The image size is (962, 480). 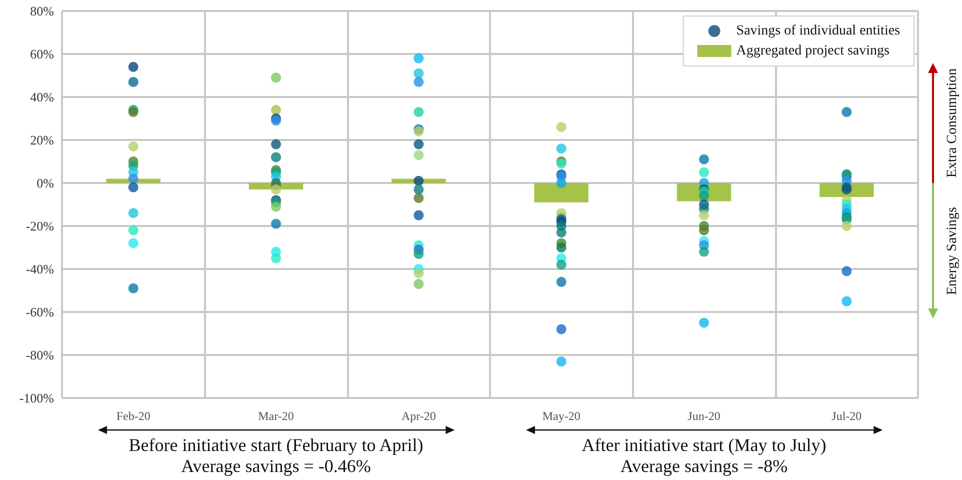 What do you see at coordinates (704, 445) in the screenshot?
I see `text: After initiative start (May to July)` at bounding box center [704, 445].